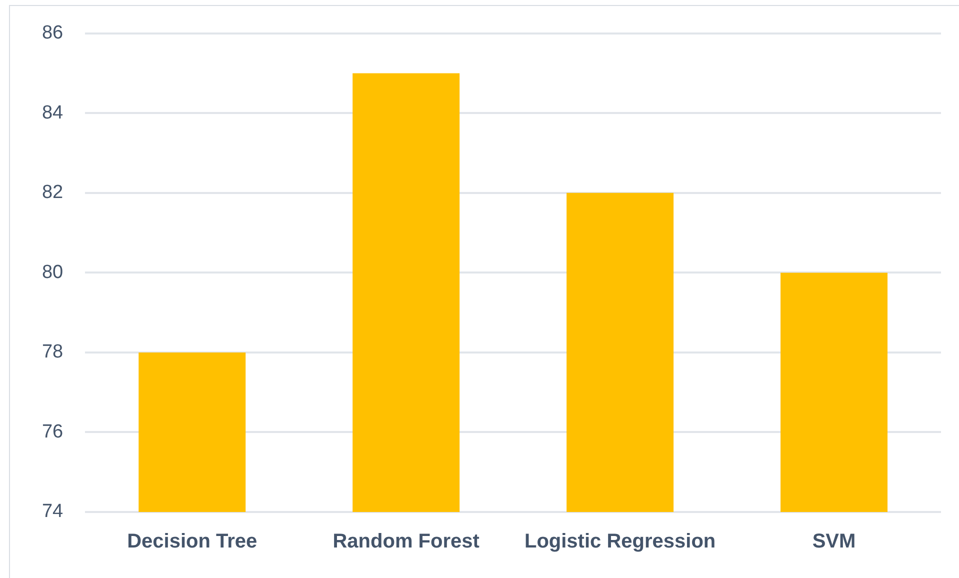  I want to click on y-tick-label: 82, so click(53, 193).